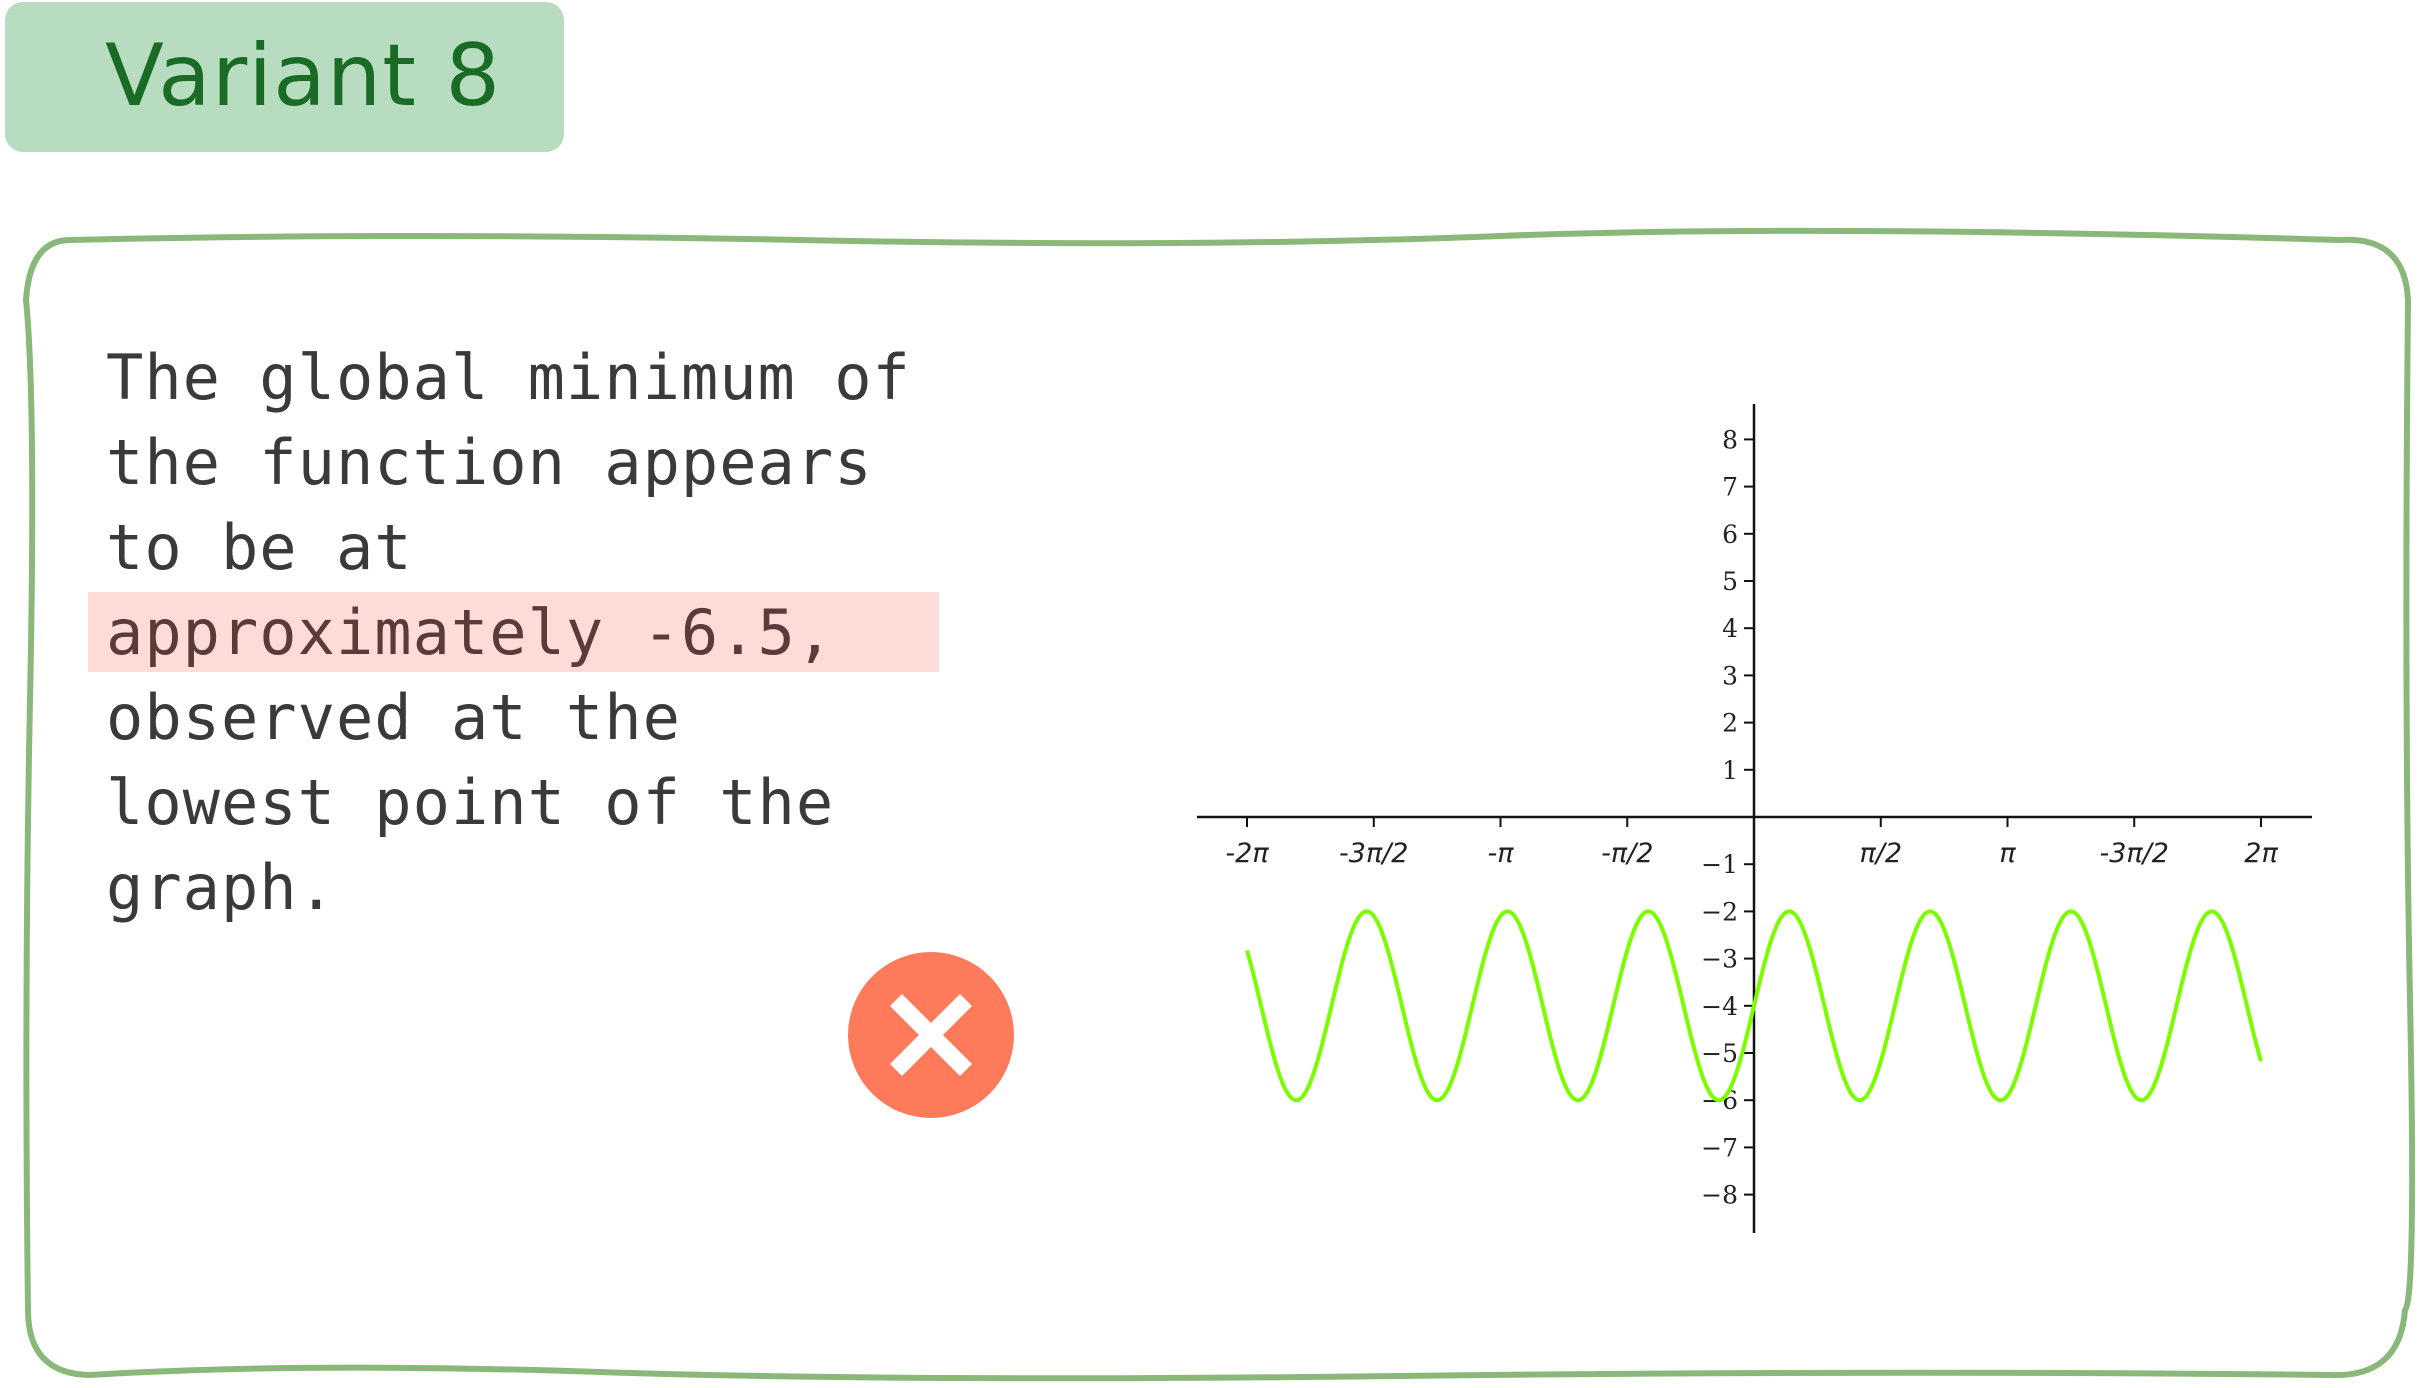 Image resolution: width=2420 pixels, height=1388 pixels. What do you see at coordinates (221, 887) in the screenshot?
I see `statement-line: graph.` at bounding box center [221, 887].